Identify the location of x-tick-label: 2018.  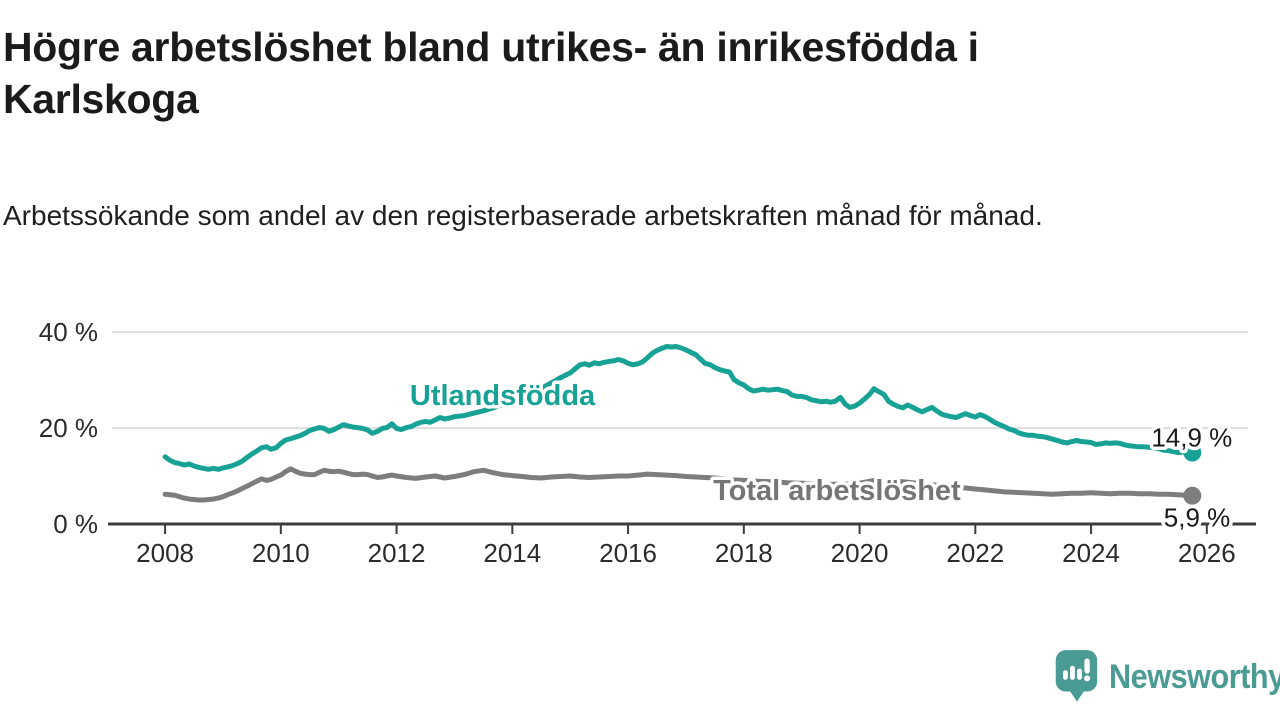
(744, 553).